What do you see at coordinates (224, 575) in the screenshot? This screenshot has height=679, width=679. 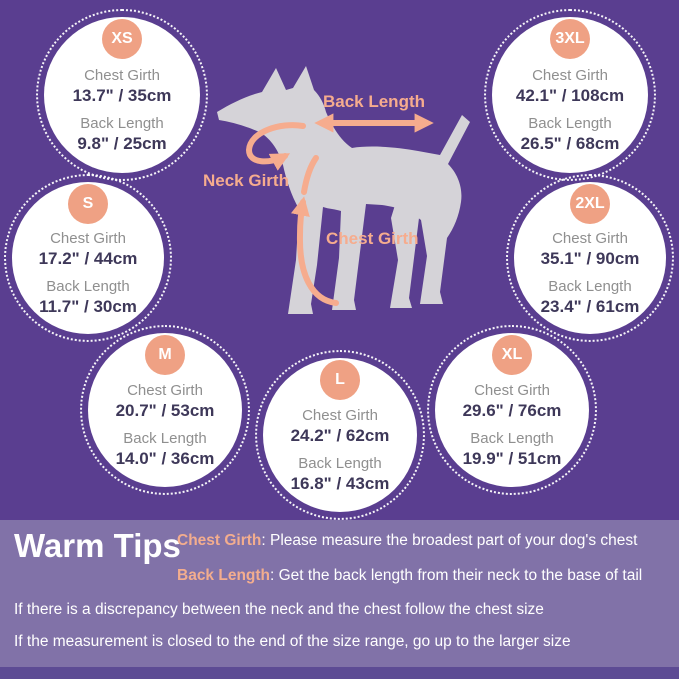 I see `tip-term: Back Length` at bounding box center [224, 575].